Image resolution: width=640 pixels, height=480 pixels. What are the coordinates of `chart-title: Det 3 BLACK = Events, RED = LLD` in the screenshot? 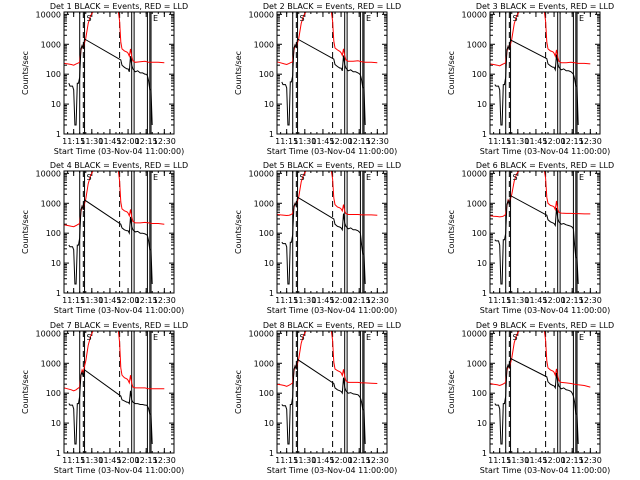 It's located at (545, 6).